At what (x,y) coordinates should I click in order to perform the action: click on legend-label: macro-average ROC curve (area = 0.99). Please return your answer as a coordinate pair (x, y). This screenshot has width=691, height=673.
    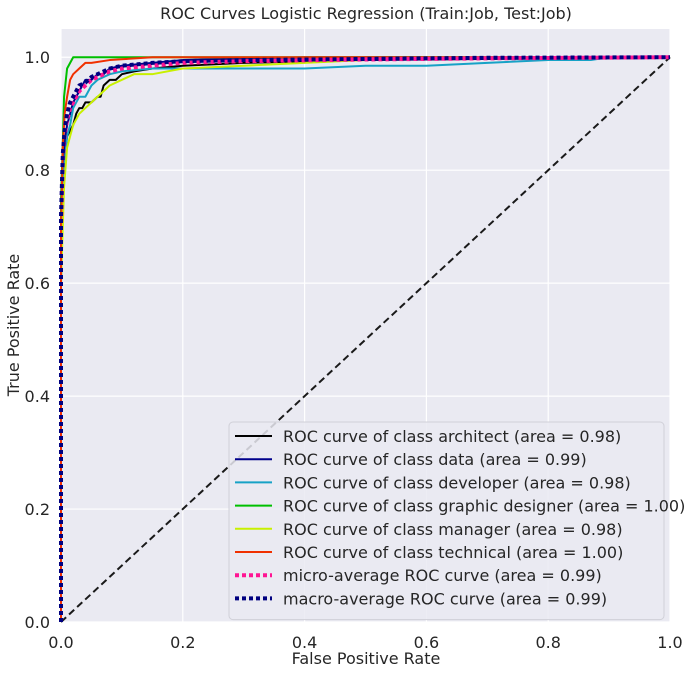
    Looking at the image, I should click on (445, 598).